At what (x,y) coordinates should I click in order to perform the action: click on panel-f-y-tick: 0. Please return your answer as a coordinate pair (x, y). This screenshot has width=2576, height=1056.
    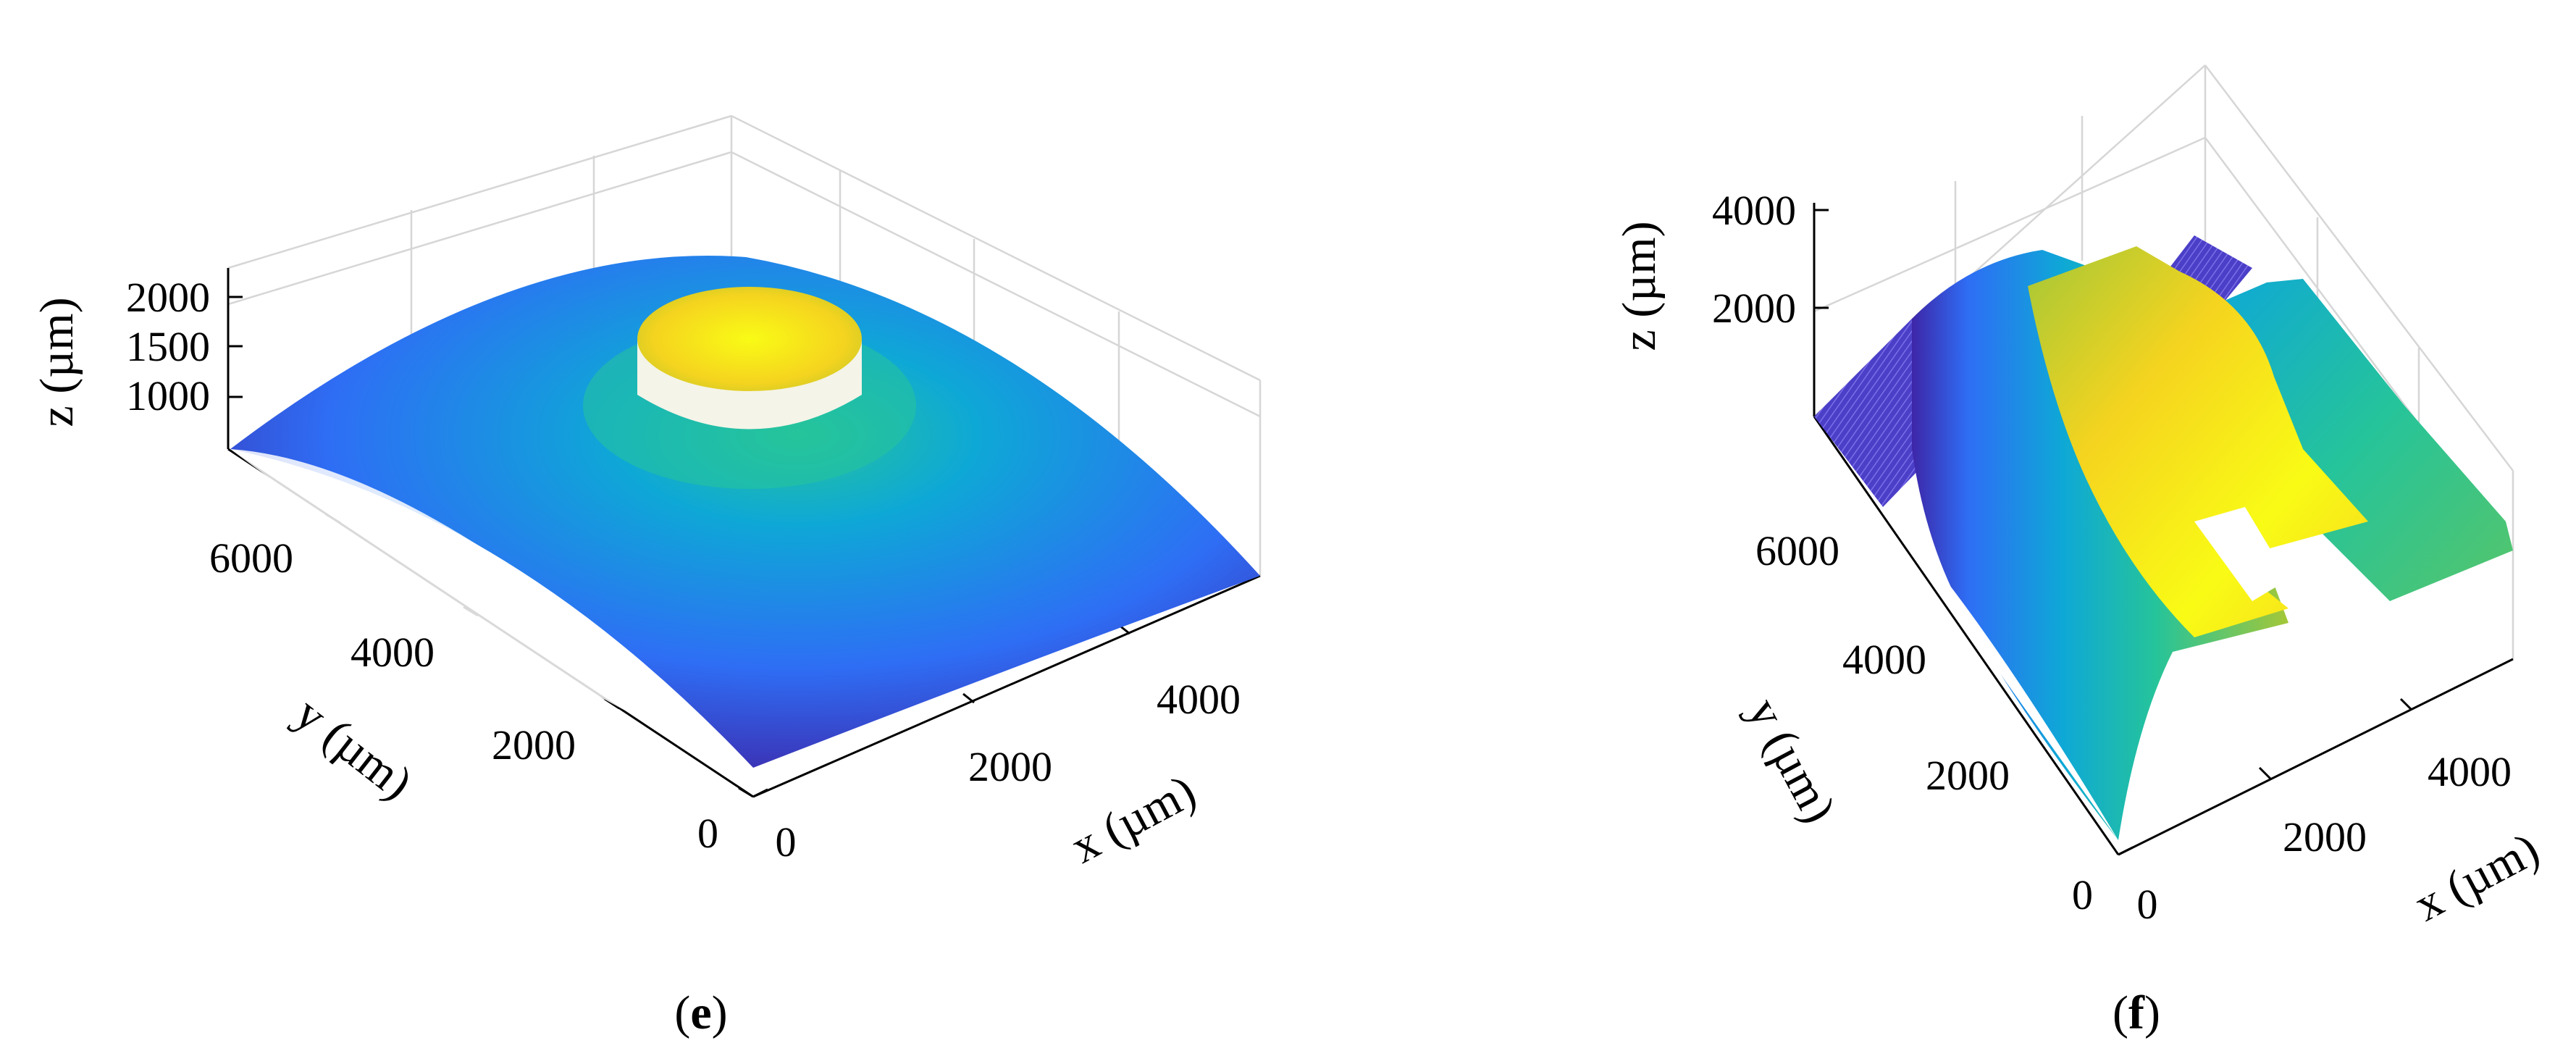
    Looking at the image, I should click on (2082, 894).